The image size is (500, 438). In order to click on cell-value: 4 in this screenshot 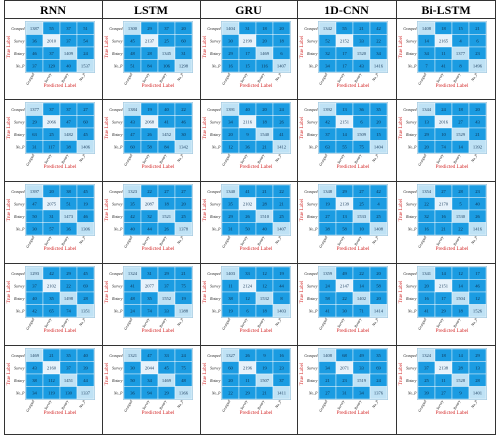, I will do `click(378, 203)`.